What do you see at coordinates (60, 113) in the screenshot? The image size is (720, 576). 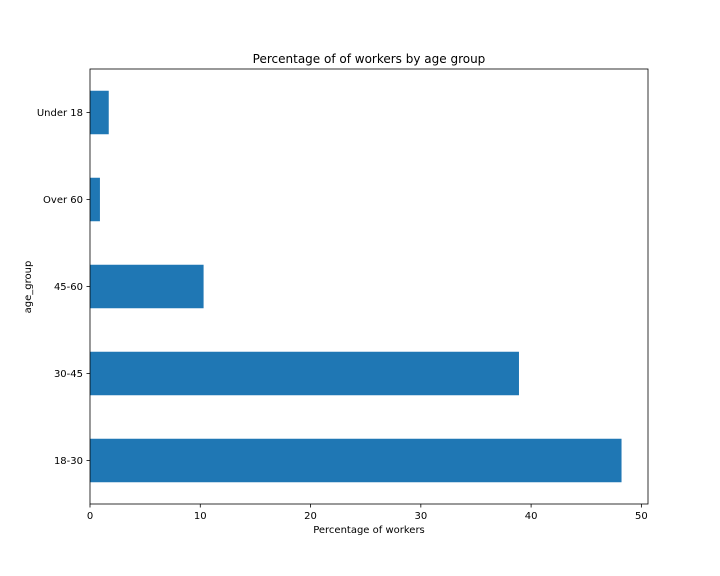 I see `y-tick-label: Under 18` at bounding box center [60, 113].